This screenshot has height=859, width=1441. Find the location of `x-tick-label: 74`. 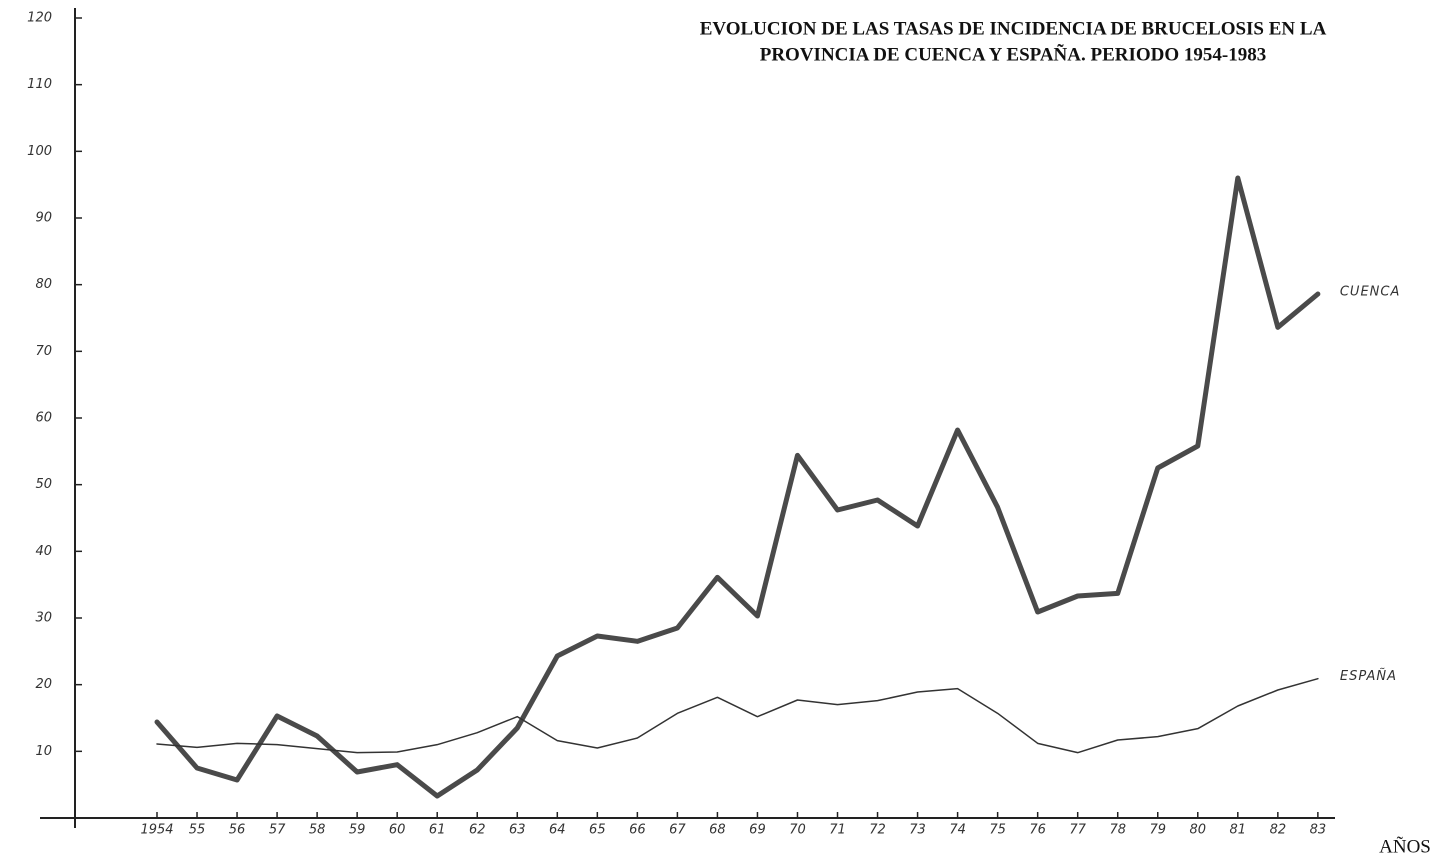

x-tick-label: 74 is located at coordinates (957, 830).